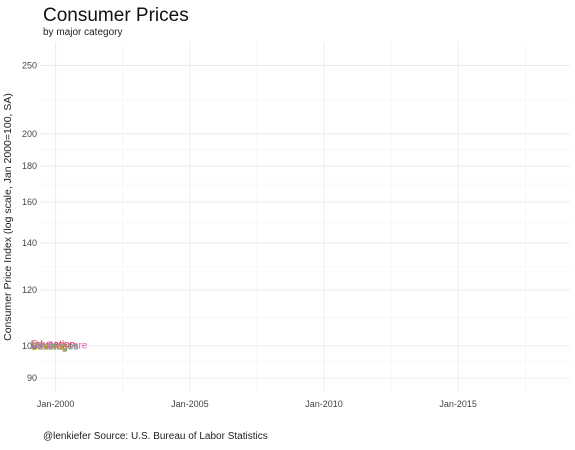 The width and height of the screenshot is (575, 450). What do you see at coordinates (29, 290) in the screenshot?
I see `y-tick-label: 120` at bounding box center [29, 290].